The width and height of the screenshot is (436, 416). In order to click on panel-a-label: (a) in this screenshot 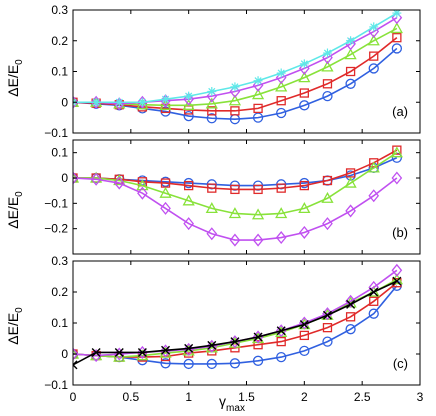, I will do `click(400, 111)`.